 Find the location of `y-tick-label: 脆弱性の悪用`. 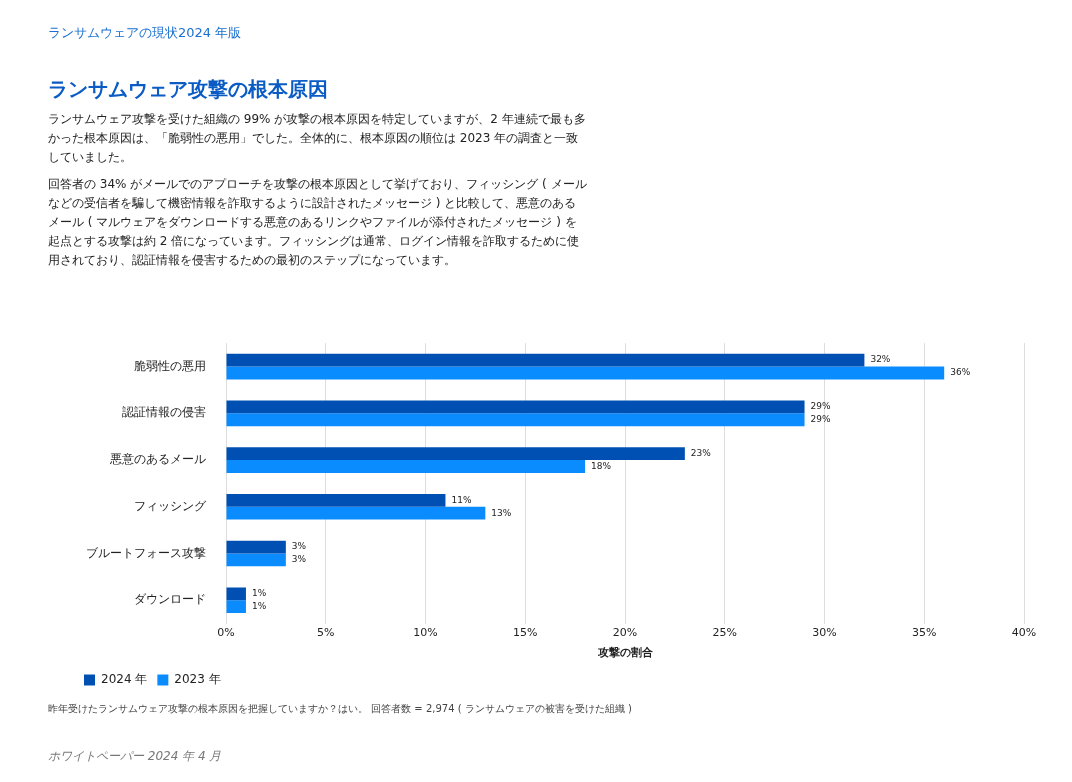

y-tick-label: 脆弱性の悪用 is located at coordinates (170, 365).